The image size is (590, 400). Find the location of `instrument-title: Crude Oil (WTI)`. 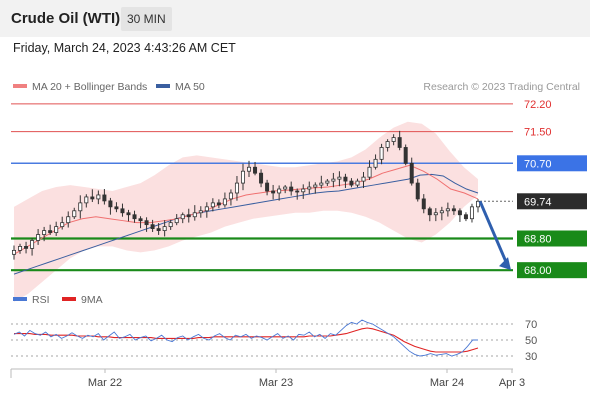

instrument-title: Crude Oil (WTI) is located at coordinates (66, 18).